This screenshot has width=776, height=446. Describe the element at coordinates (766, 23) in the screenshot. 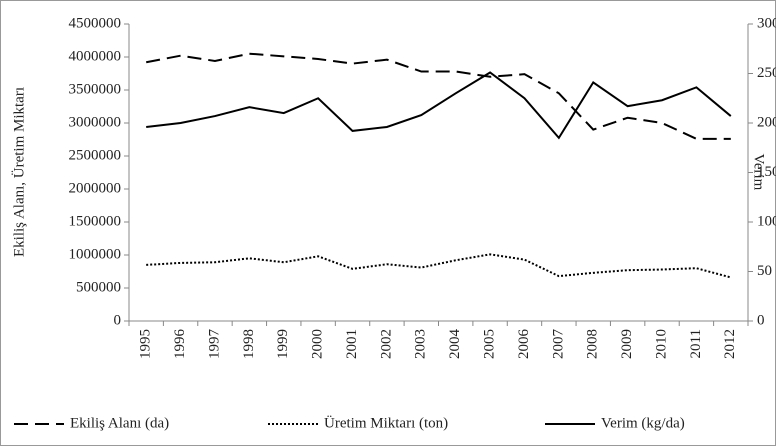

I see `y2-tick-label: 300` at that location.